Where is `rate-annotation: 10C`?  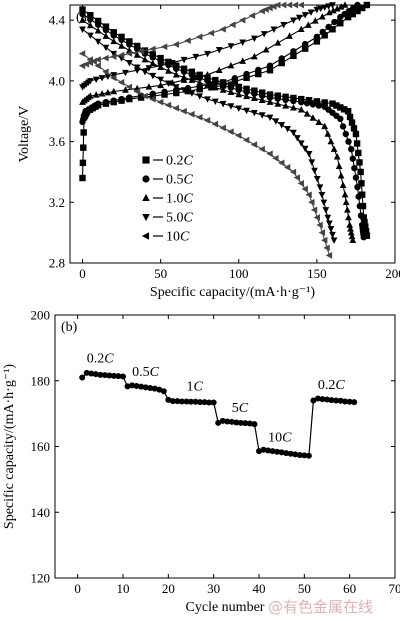
rate-annotation: 10C is located at coordinates (280, 438).